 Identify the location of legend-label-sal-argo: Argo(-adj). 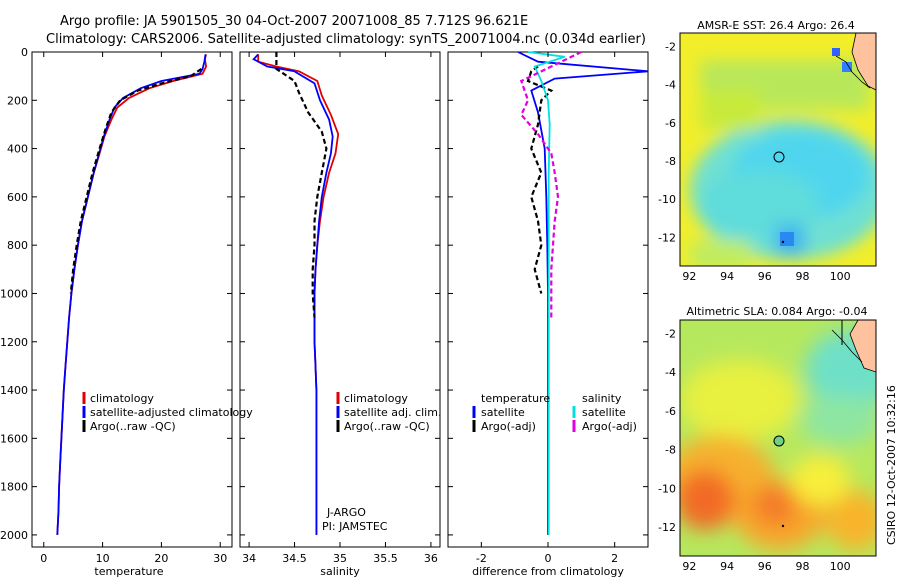
(609, 426).